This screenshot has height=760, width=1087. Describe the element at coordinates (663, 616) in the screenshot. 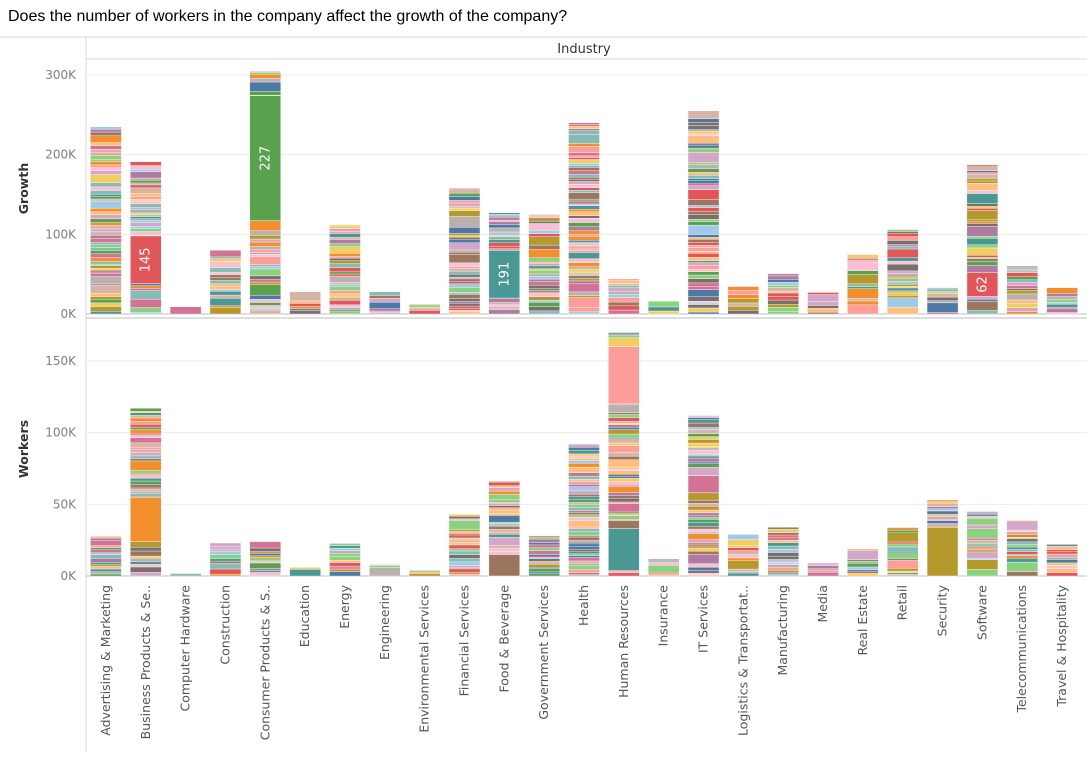

I see `x-tick-14: Insurance` at that location.